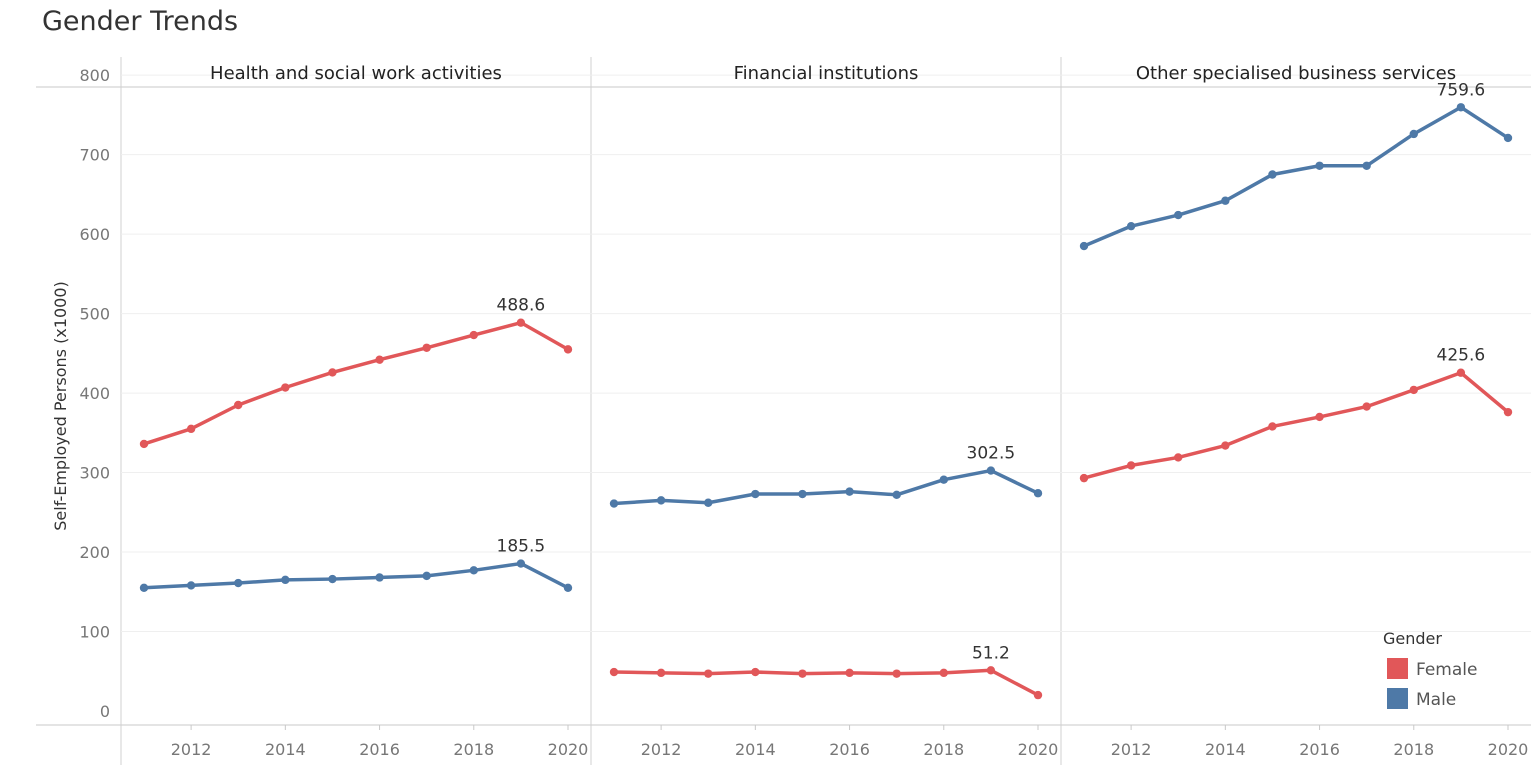 The image size is (1535, 765). I want to click on legend: Gender Female Male, so click(1430, 669).